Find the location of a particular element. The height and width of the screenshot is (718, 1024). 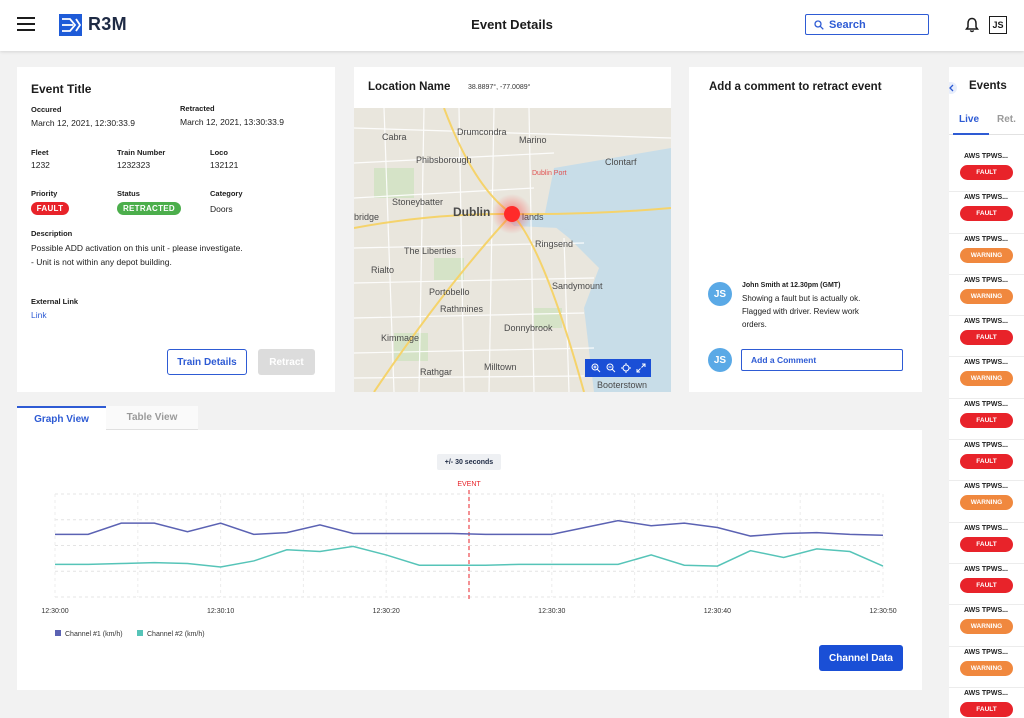

map-label: Dublin is located at coordinates (471, 212).